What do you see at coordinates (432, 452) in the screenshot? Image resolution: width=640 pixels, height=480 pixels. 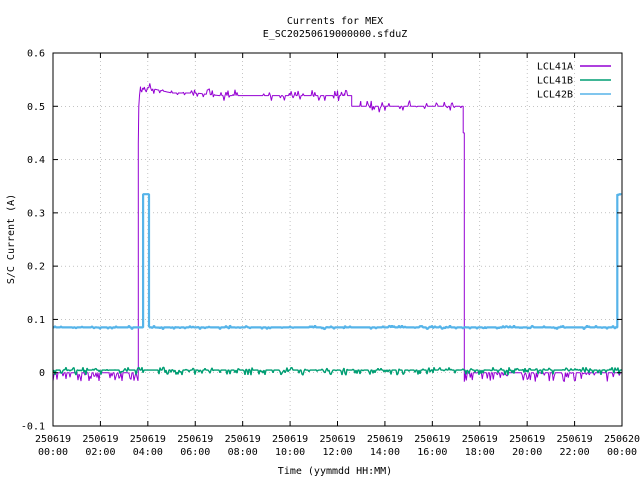 I see `x-tick-label-time: 16:00` at bounding box center [432, 452].